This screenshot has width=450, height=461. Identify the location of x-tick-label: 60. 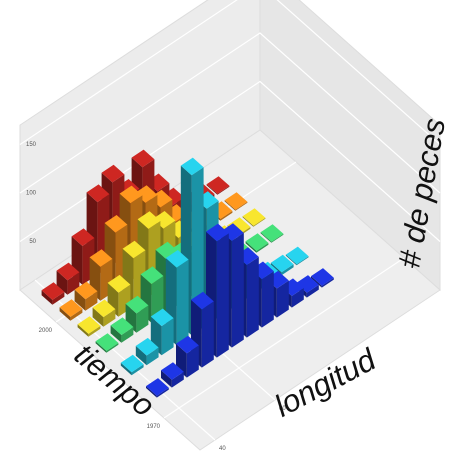
(282, 409).